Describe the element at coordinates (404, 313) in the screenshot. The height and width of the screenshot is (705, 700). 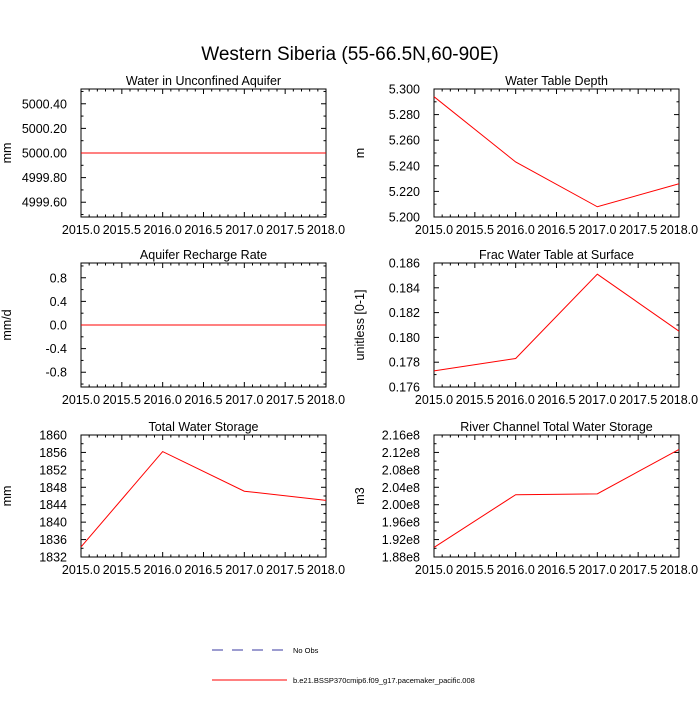
I see `y-tick-label: 0.182` at that location.